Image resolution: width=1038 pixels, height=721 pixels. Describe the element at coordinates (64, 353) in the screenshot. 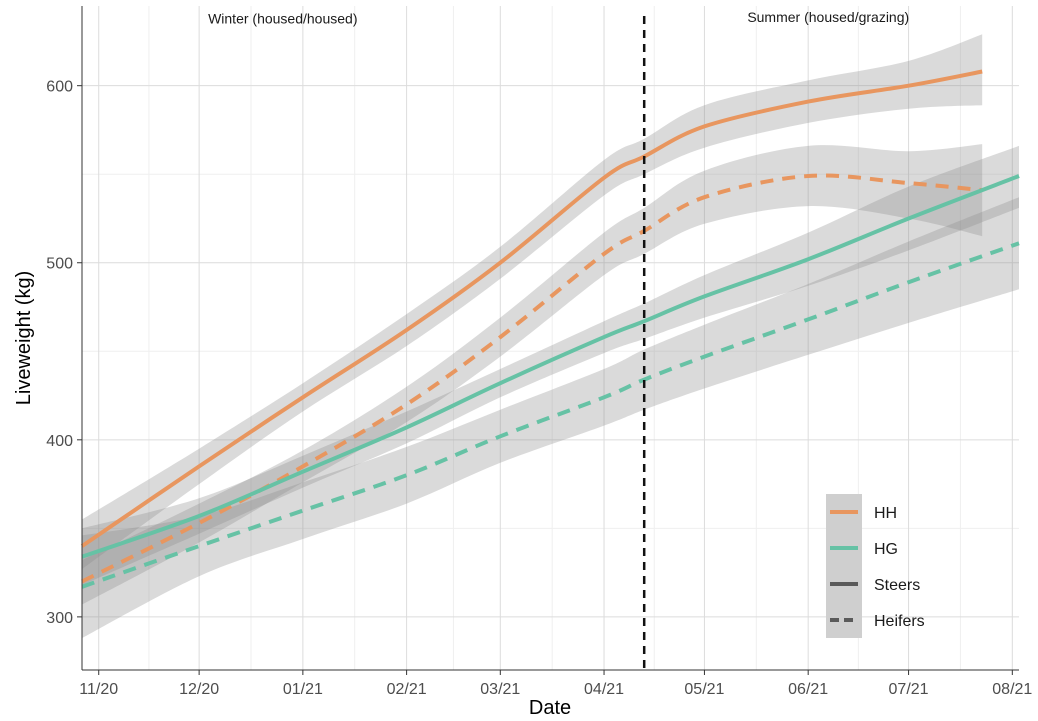

I see `y-axis-ticks: 300 400 500 600` at that location.